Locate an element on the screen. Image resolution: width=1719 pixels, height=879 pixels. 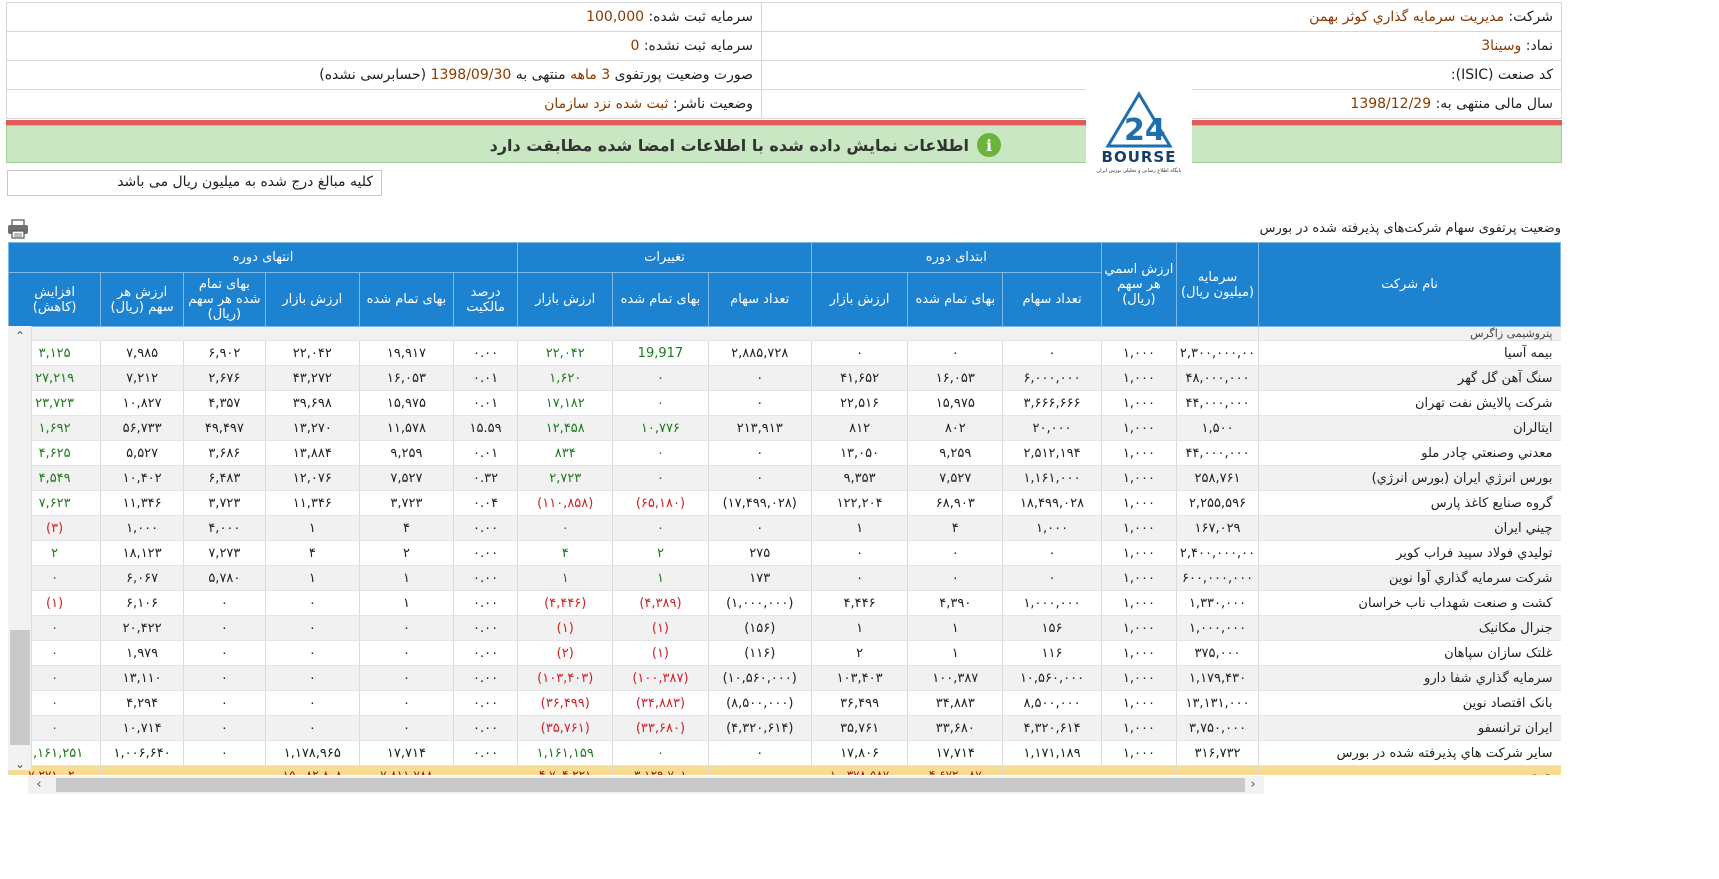
company-name: شرکت پالايش نفت تهران is located at coordinates (1409, 403).